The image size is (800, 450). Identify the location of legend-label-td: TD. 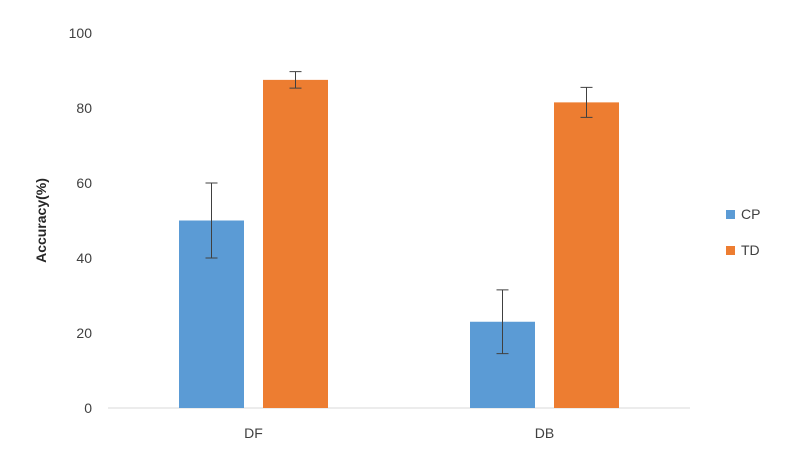
(750, 250).